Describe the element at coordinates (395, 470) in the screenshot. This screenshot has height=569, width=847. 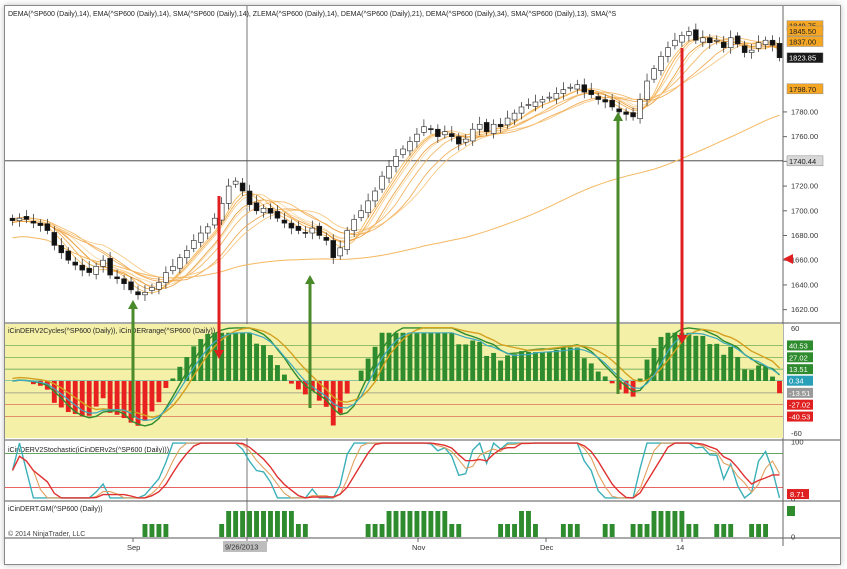
I see `stochastic-line` at that location.